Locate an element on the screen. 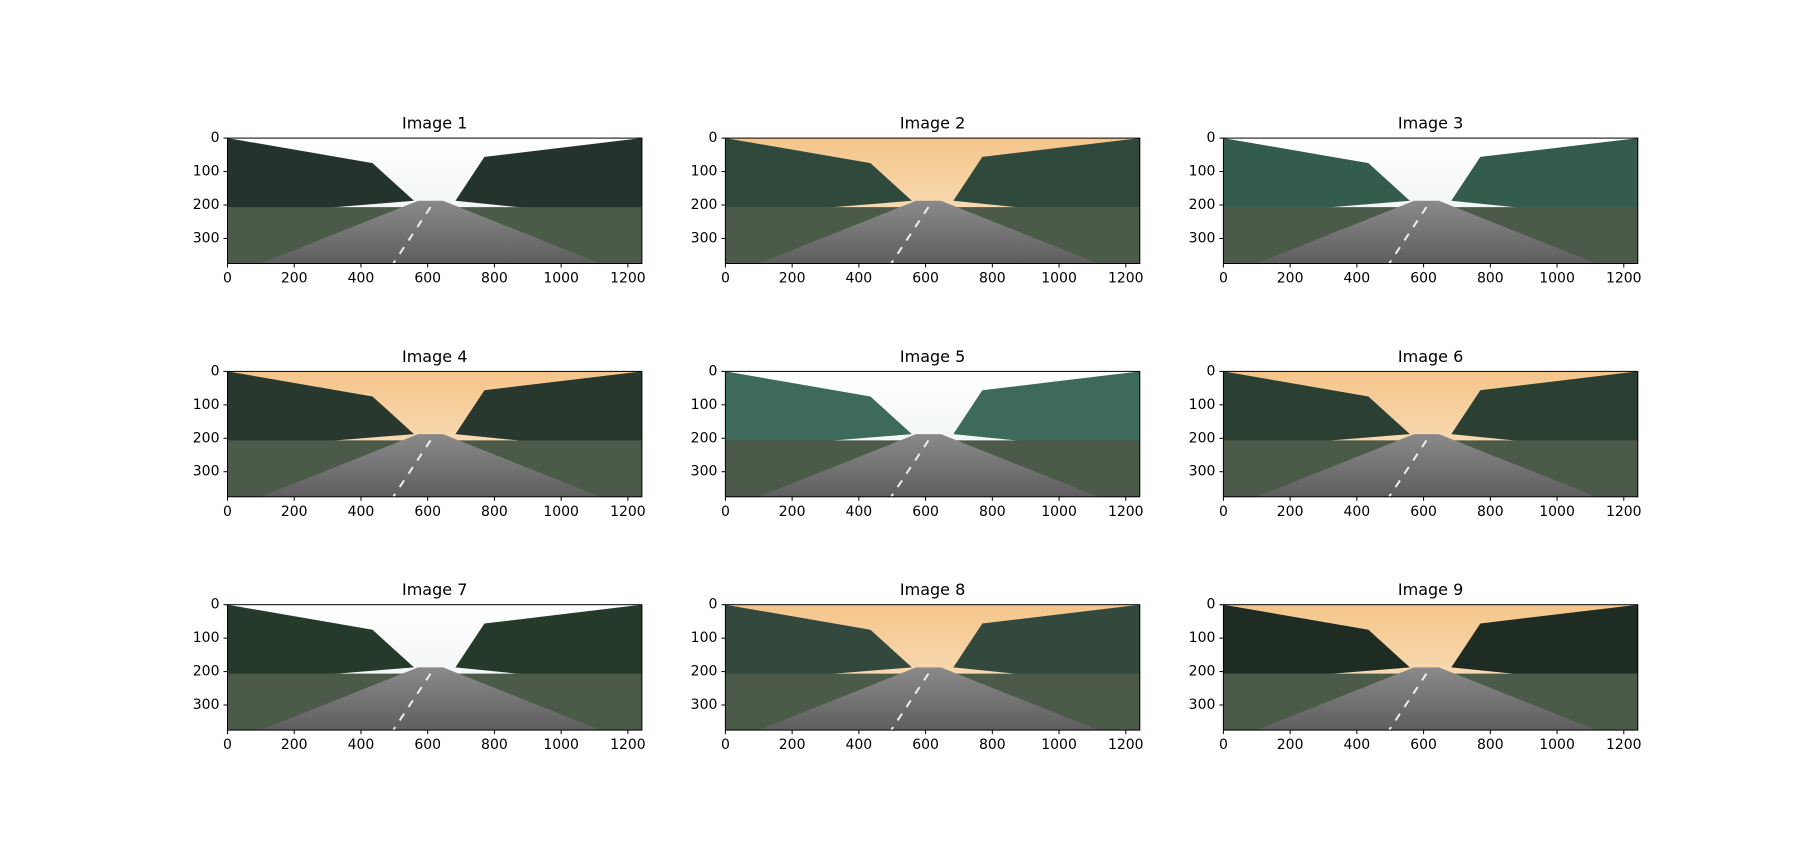 Image resolution: width=1820 pixels, height=859 pixels. subplot-title: Image 7 is located at coordinates (434, 589).